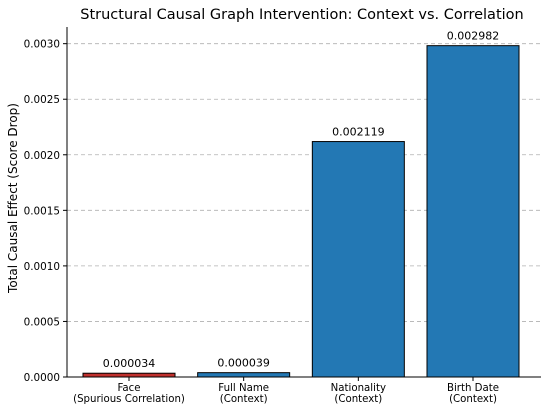 The image size is (550, 411). I want to click on y-tick-label: 0.0010, so click(42, 267).